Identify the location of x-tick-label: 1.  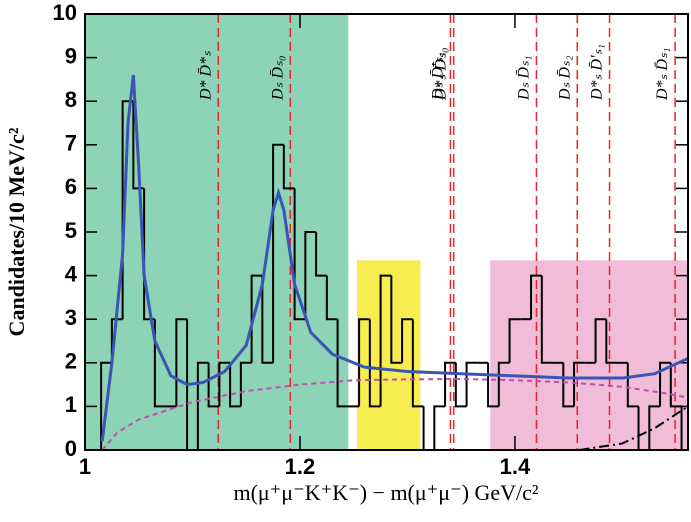
(85, 466).